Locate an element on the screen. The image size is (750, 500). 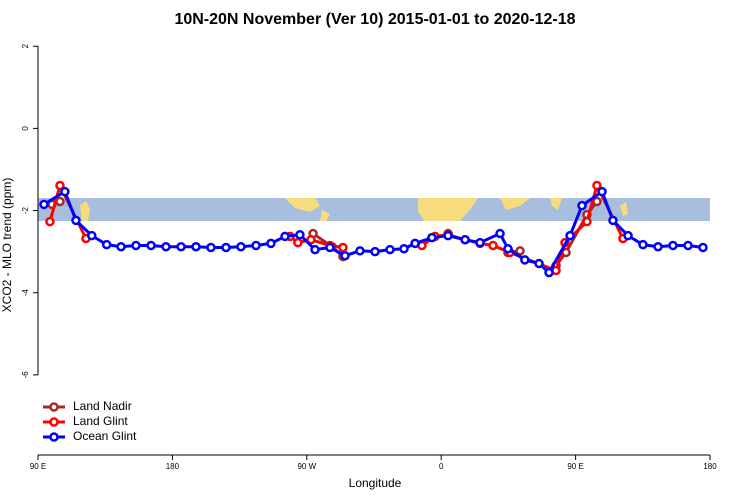
legend-label: Ocean Glint is located at coordinates (105, 436).